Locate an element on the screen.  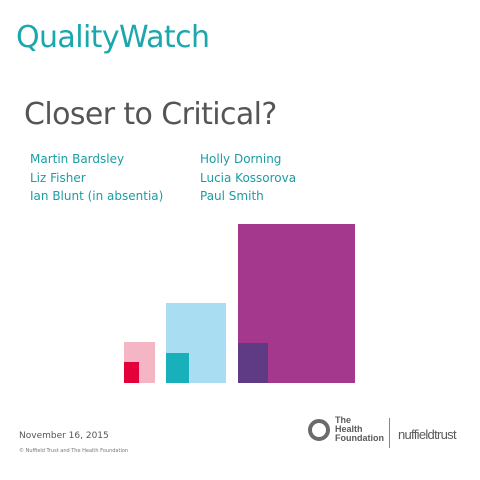
author-name: Holly Dorning is located at coordinates (241, 159).